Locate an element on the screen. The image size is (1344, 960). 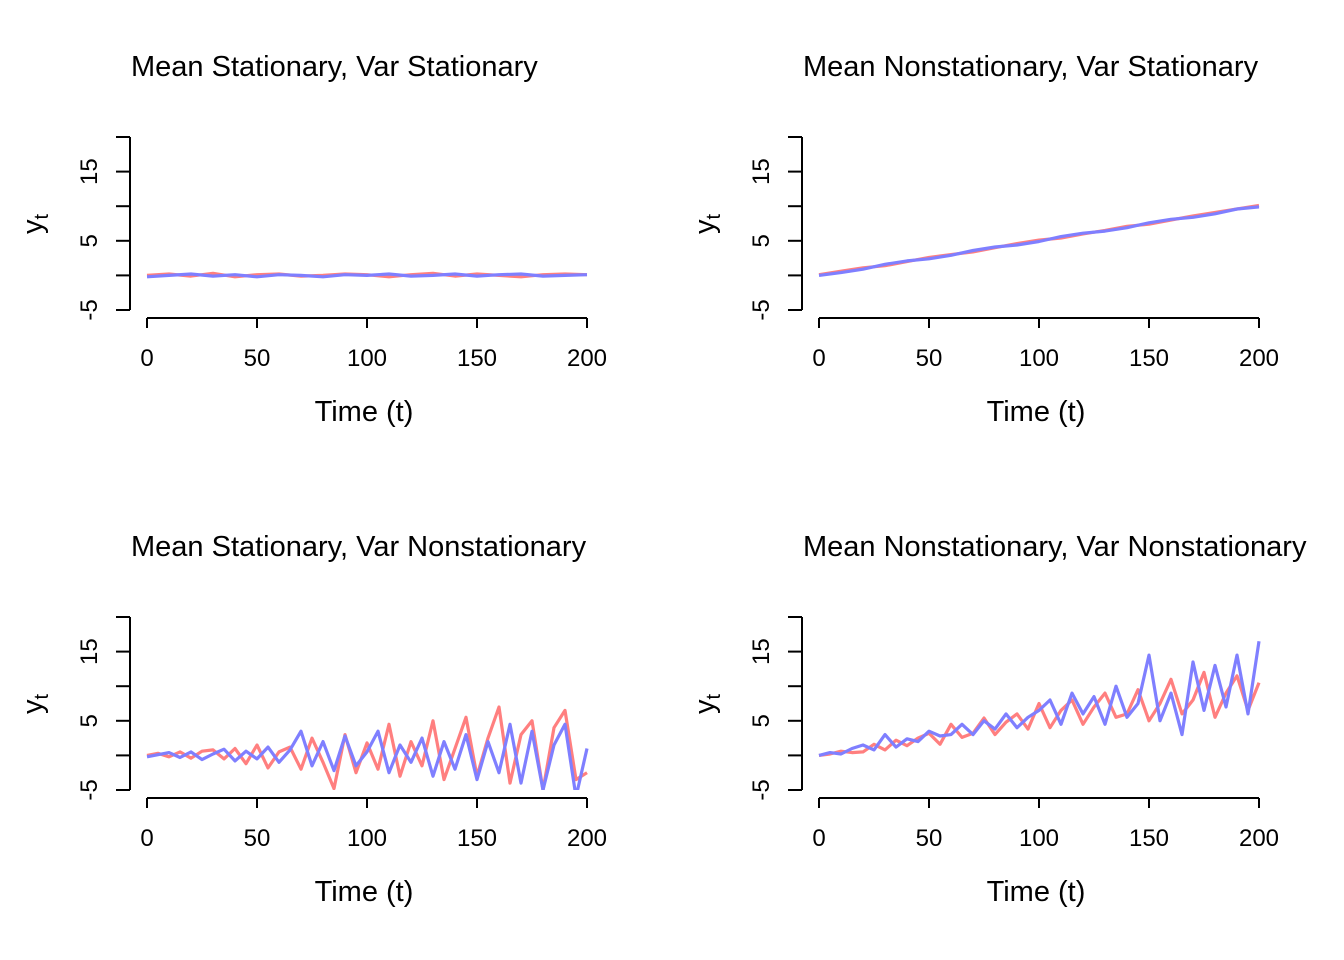
chart-title: Mean Stationary, Var Nonstationary is located at coordinates (359, 547).